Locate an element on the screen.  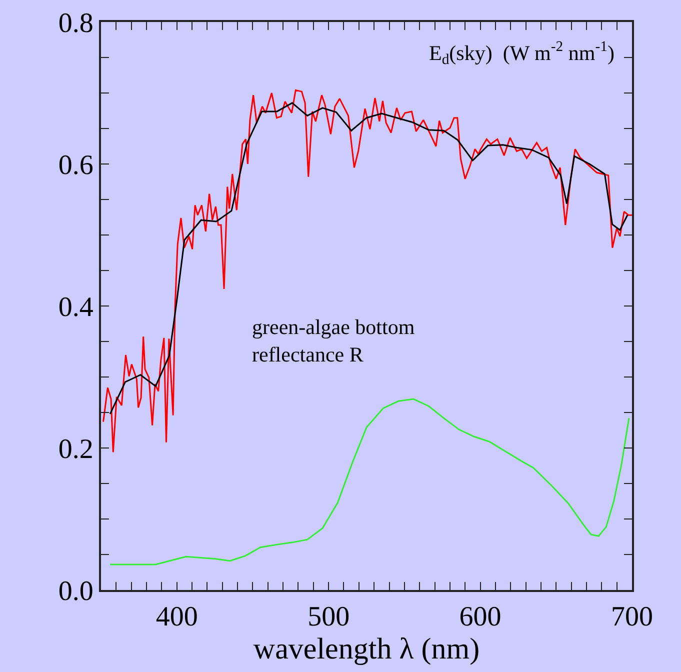
y-tick-label: 0.6 is located at coordinates (76, 165).